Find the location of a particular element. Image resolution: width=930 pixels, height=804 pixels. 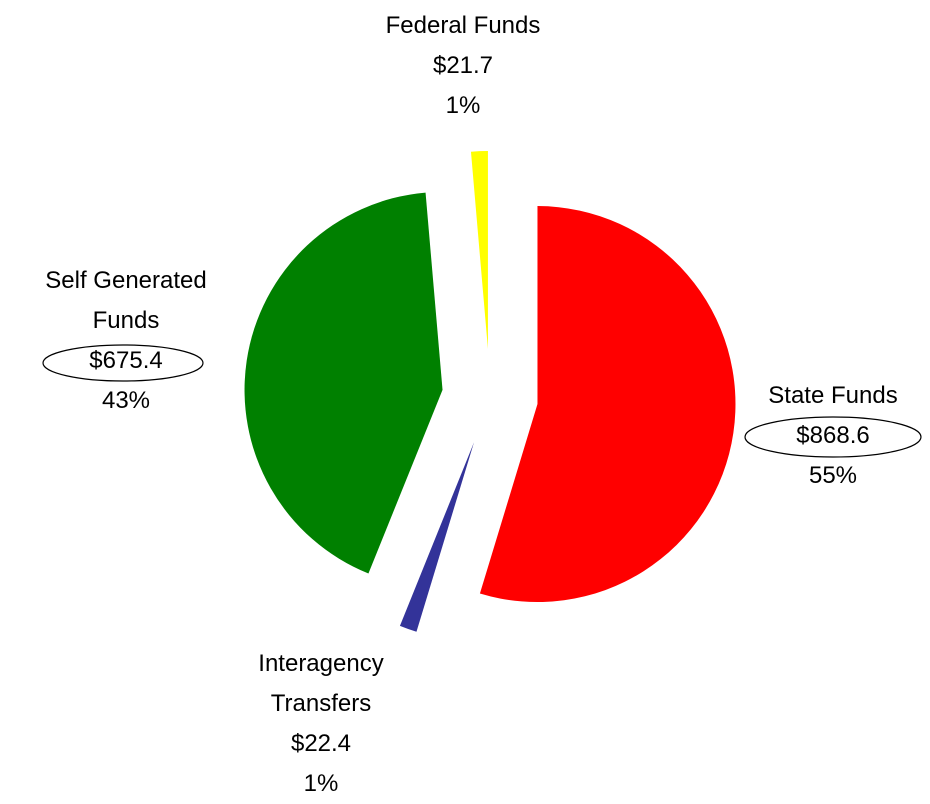

category-label: Self Generated Funds is located at coordinates (126, 300).